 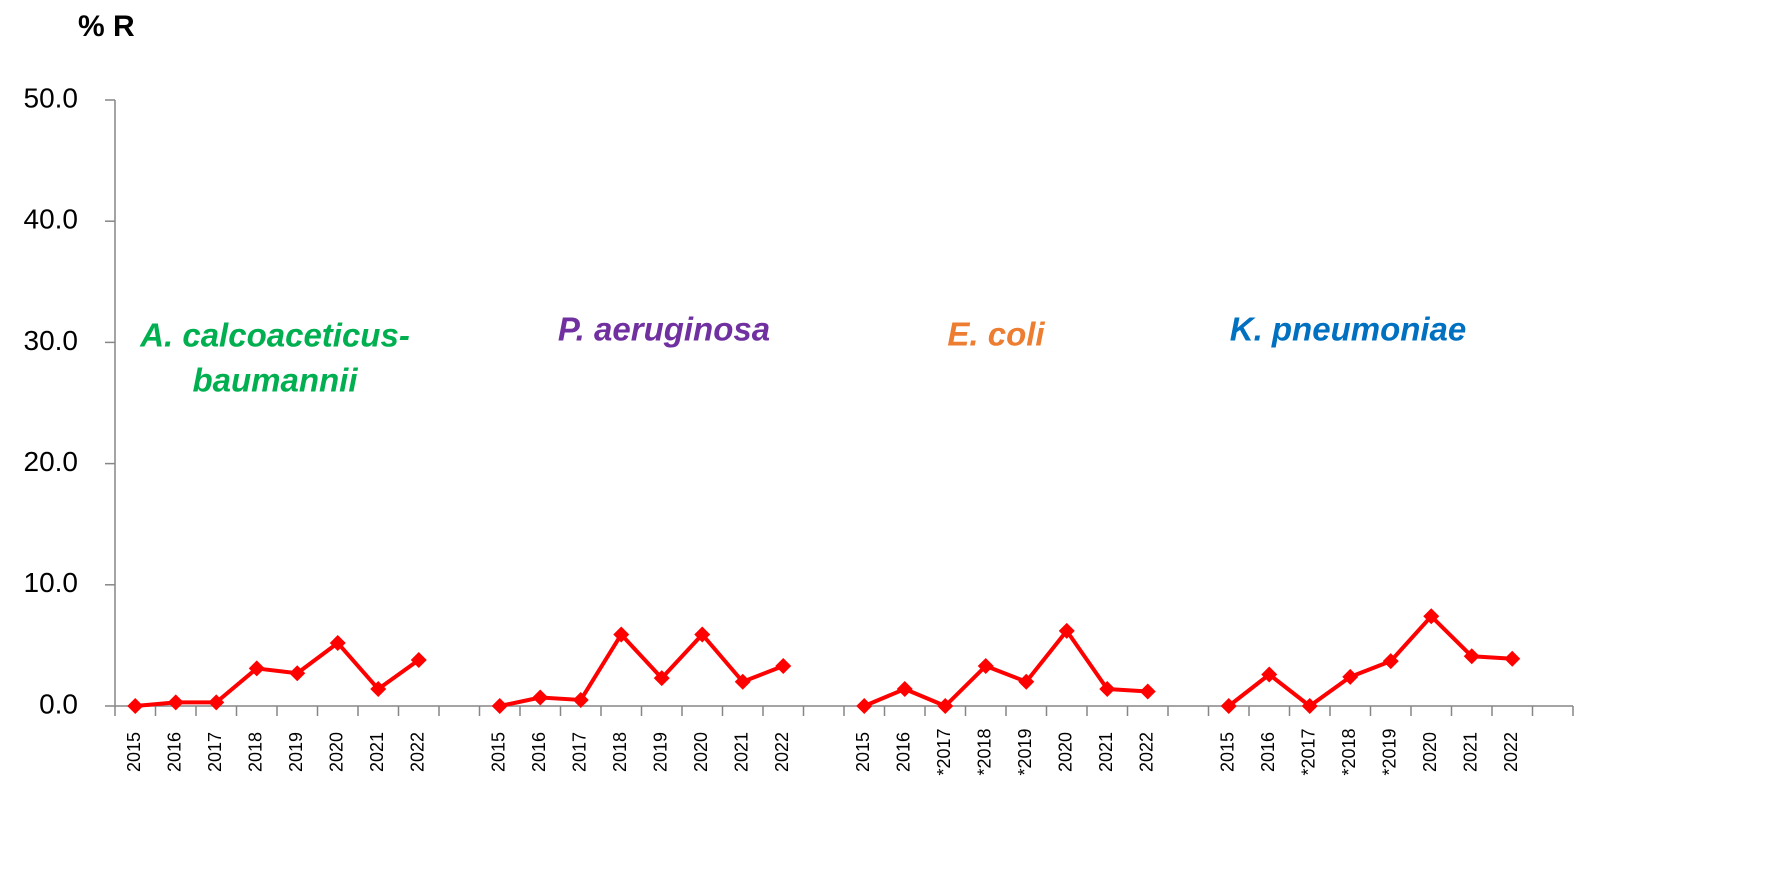 I want to click on group-label: E. coli, so click(x=996, y=334).